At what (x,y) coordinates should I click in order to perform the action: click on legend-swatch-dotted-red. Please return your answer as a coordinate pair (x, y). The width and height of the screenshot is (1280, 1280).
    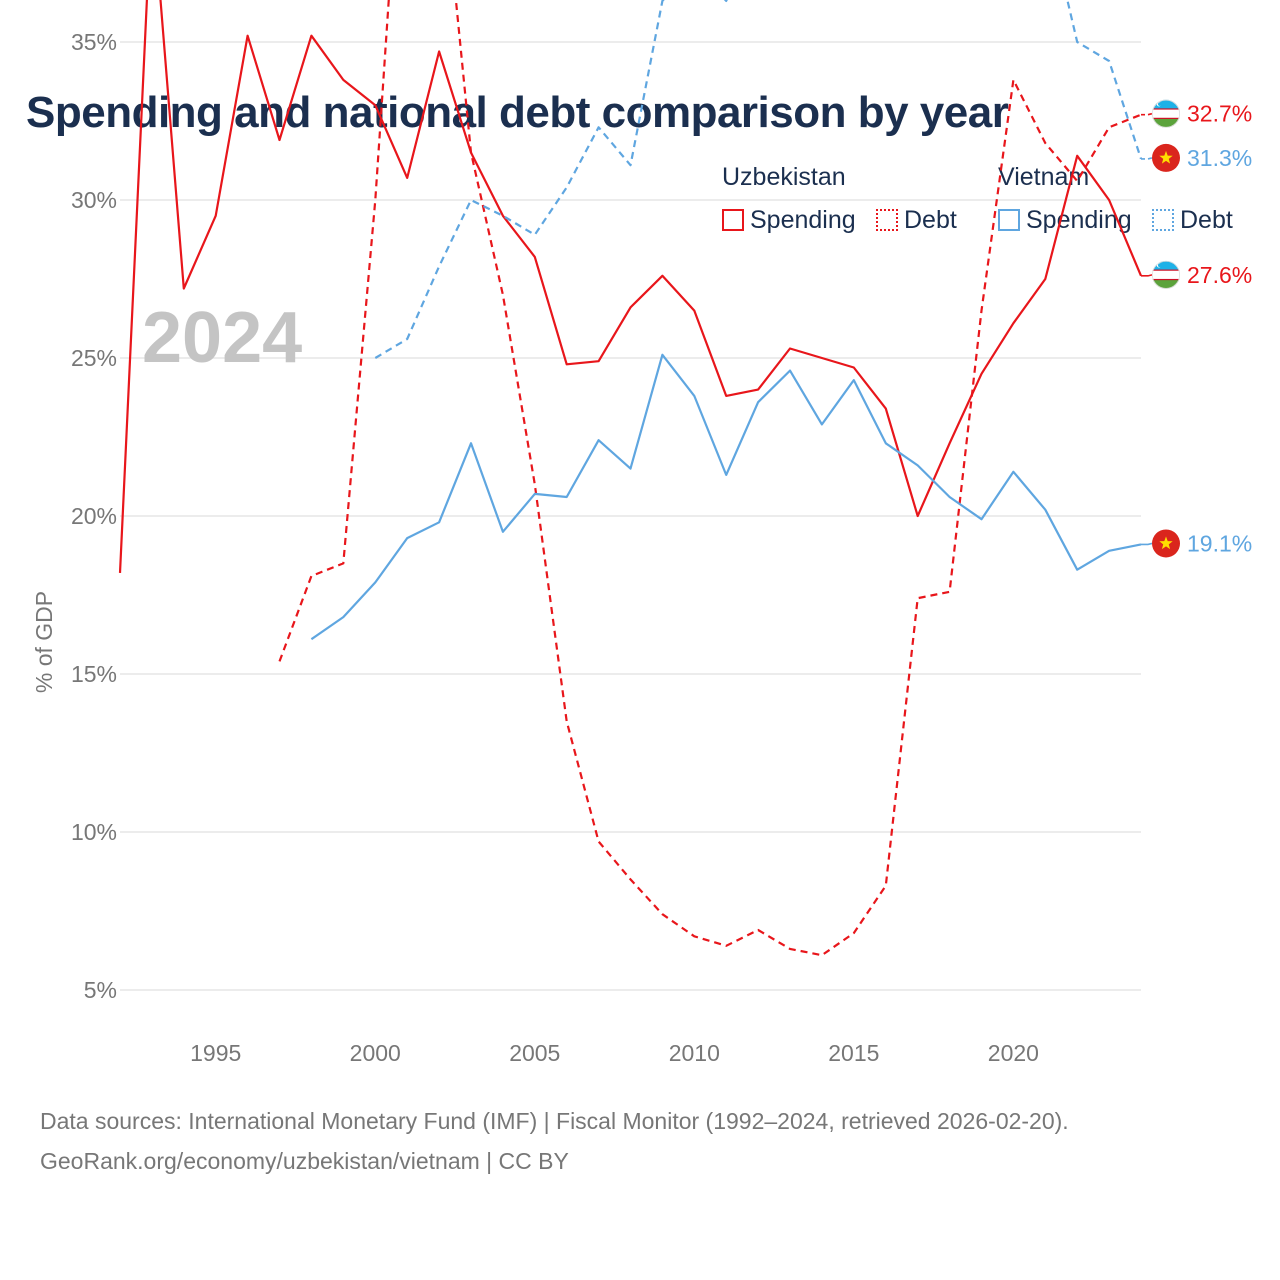
    Looking at the image, I should click on (887, 220).